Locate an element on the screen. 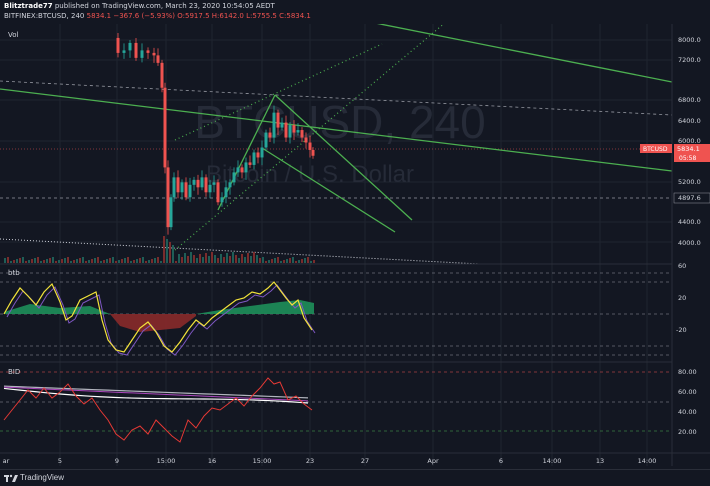 The width and height of the screenshot is (710, 486). dashed-resistance-line is located at coordinates (336, 98).